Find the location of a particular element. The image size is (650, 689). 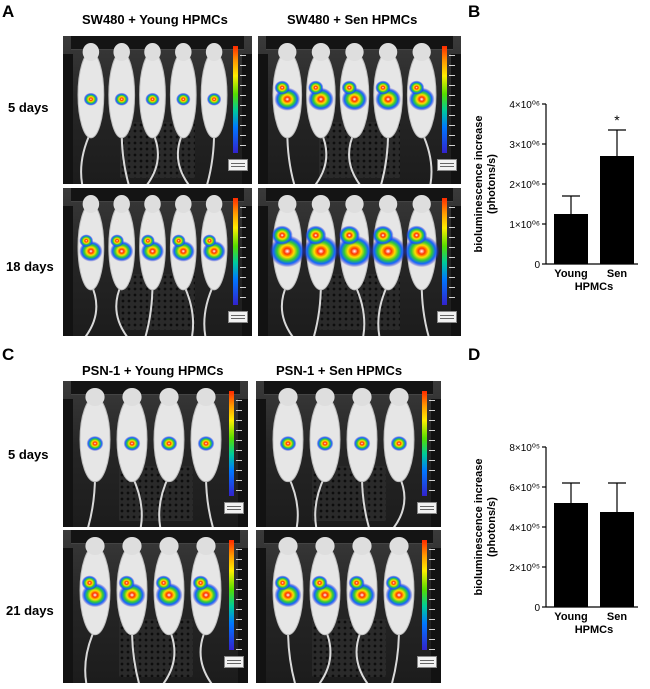

y-tick-label: 1×10⁰⁶ is located at coordinates (524, 225).